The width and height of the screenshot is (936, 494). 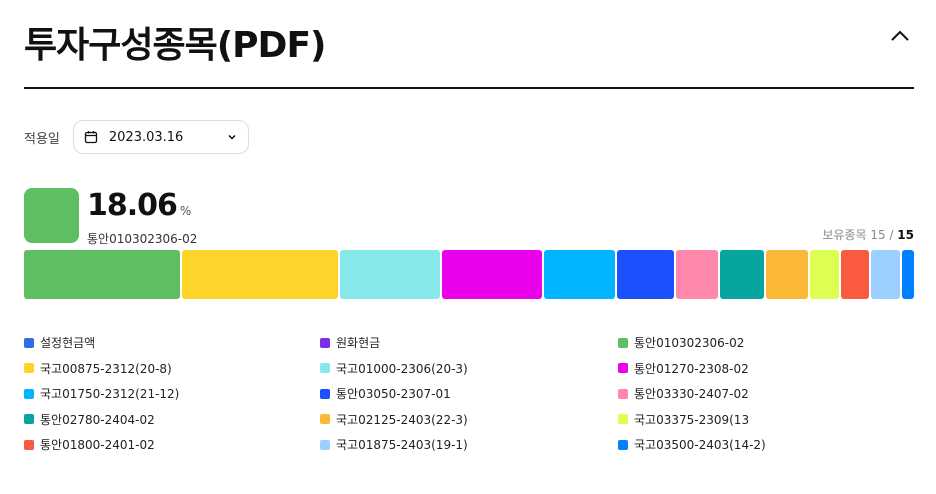 What do you see at coordinates (402, 368) in the screenshot?
I see `legend-label: 국고01000-2306(20-3)` at bounding box center [402, 368].